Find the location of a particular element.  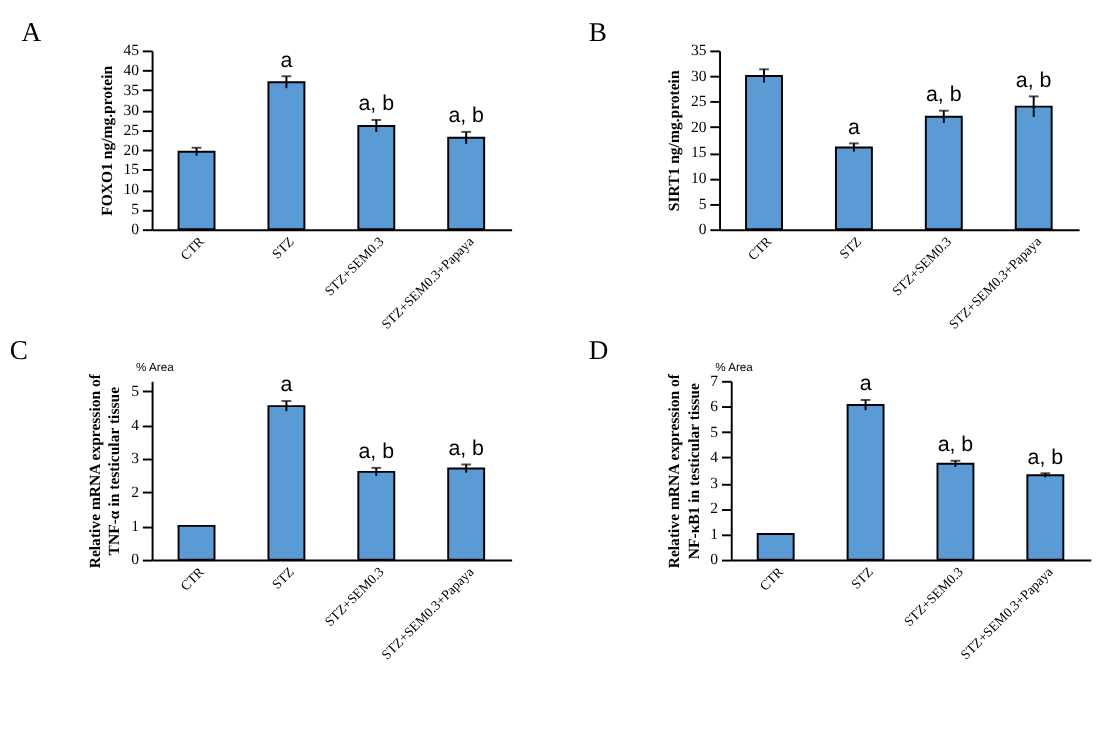

chart-title: C is located at coordinates (18, 350).